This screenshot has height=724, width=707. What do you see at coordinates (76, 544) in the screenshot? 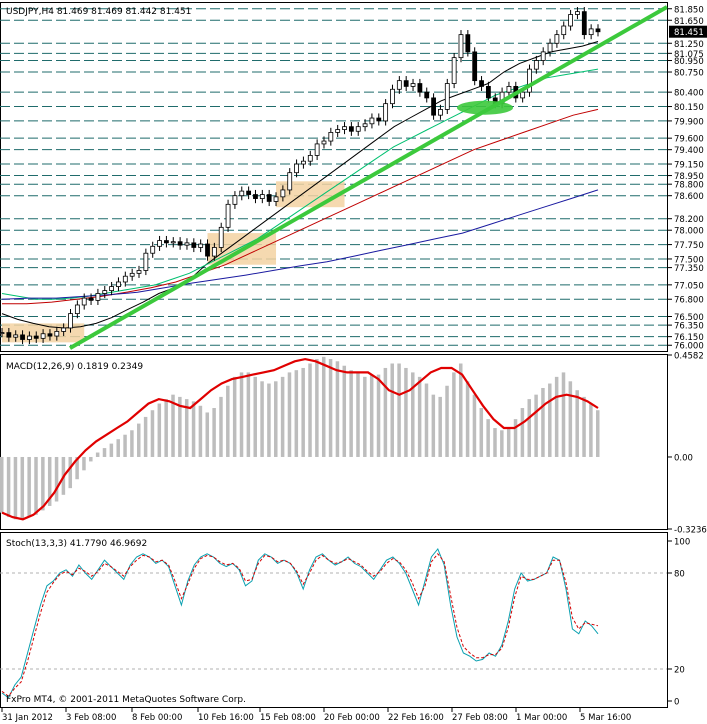
I see `stoch-title: Stoch(13,3,3) 41.7790 46.9692` at bounding box center [76, 544].